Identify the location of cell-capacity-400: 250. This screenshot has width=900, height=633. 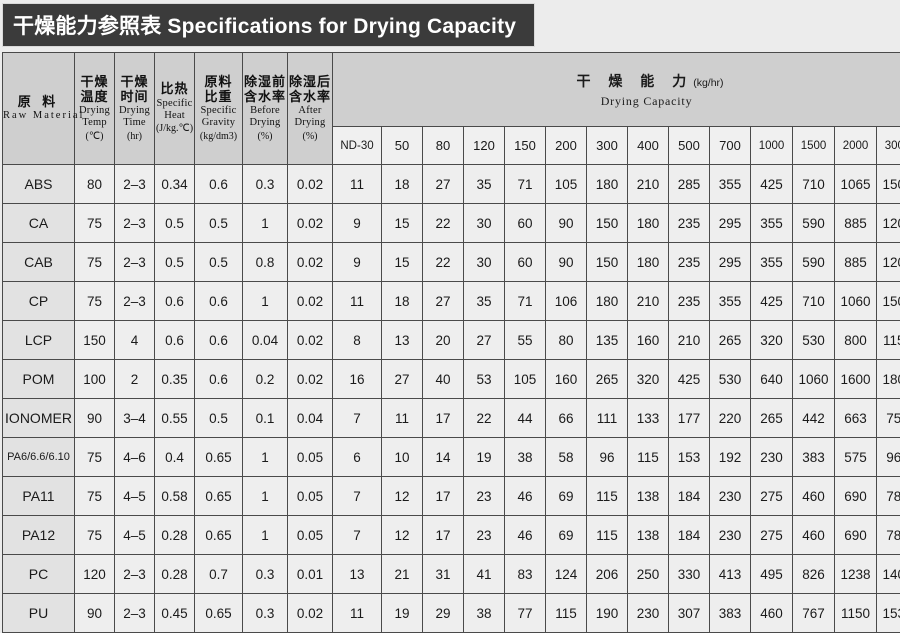
(648, 574).